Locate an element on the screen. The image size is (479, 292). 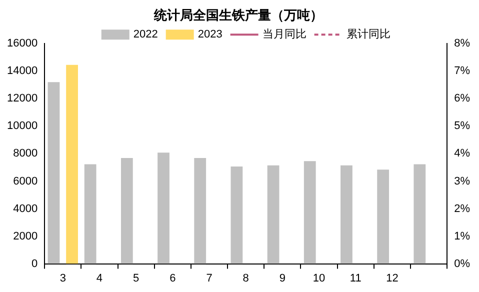
y-tick-label: 16000 is located at coordinates (22, 44).